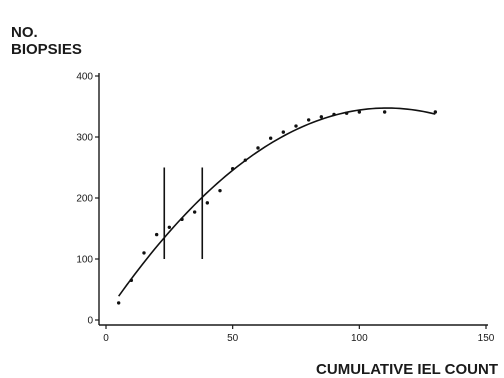  Describe the element at coordinates (359, 338) in the screenshot. I see `x-tick-label: 100` at that location.